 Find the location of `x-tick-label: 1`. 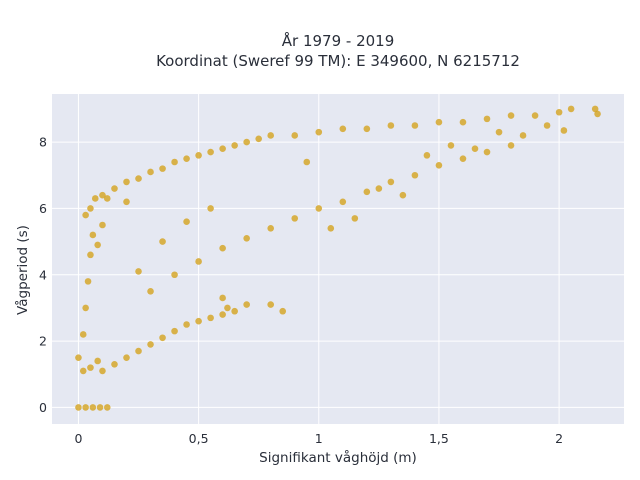

x-tick-label: 1 is located at coordinates (319, 438).